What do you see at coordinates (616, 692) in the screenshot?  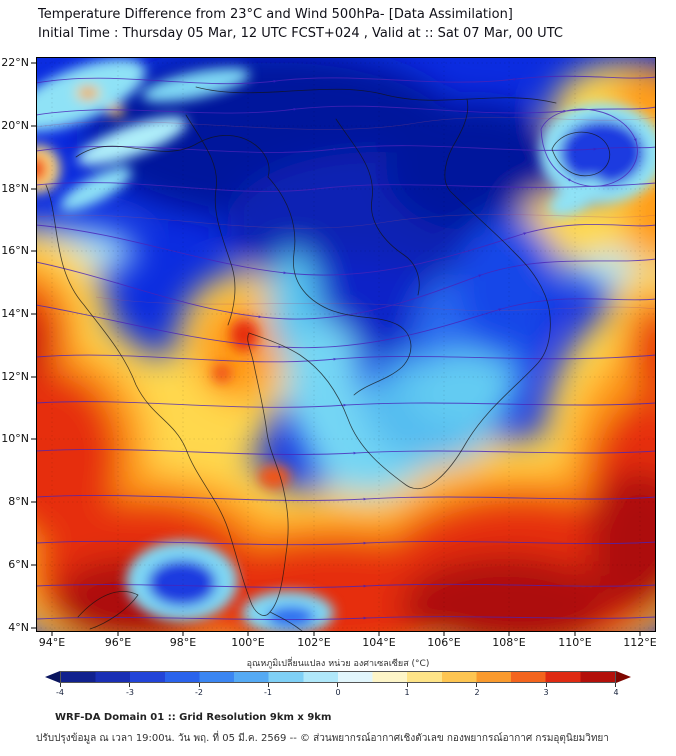 I see `colorbar-tick-label: 4` at bounding box center [616, 692].